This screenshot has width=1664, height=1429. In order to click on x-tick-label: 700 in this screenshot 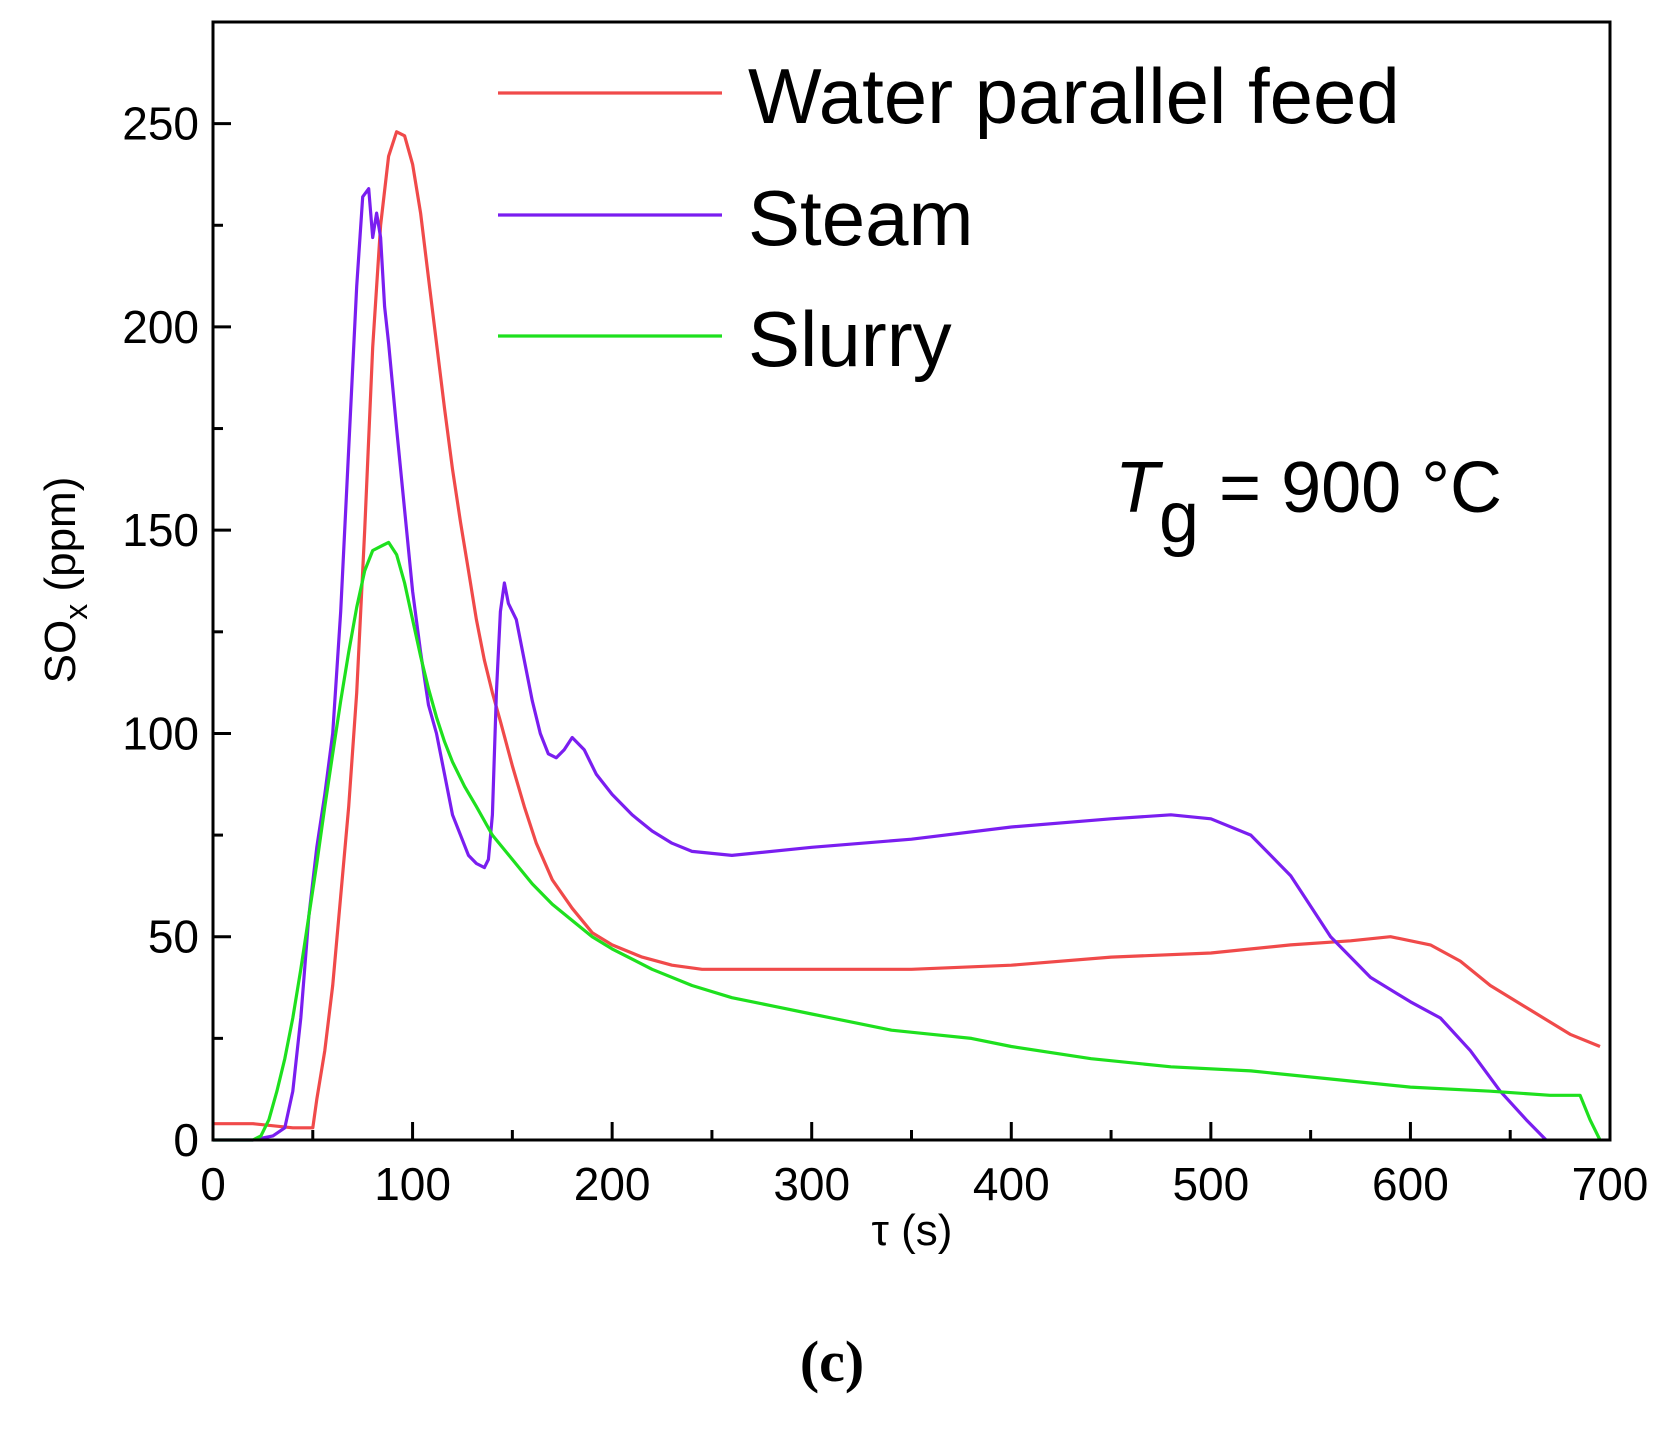, I will do `click(1610, 1184)`.